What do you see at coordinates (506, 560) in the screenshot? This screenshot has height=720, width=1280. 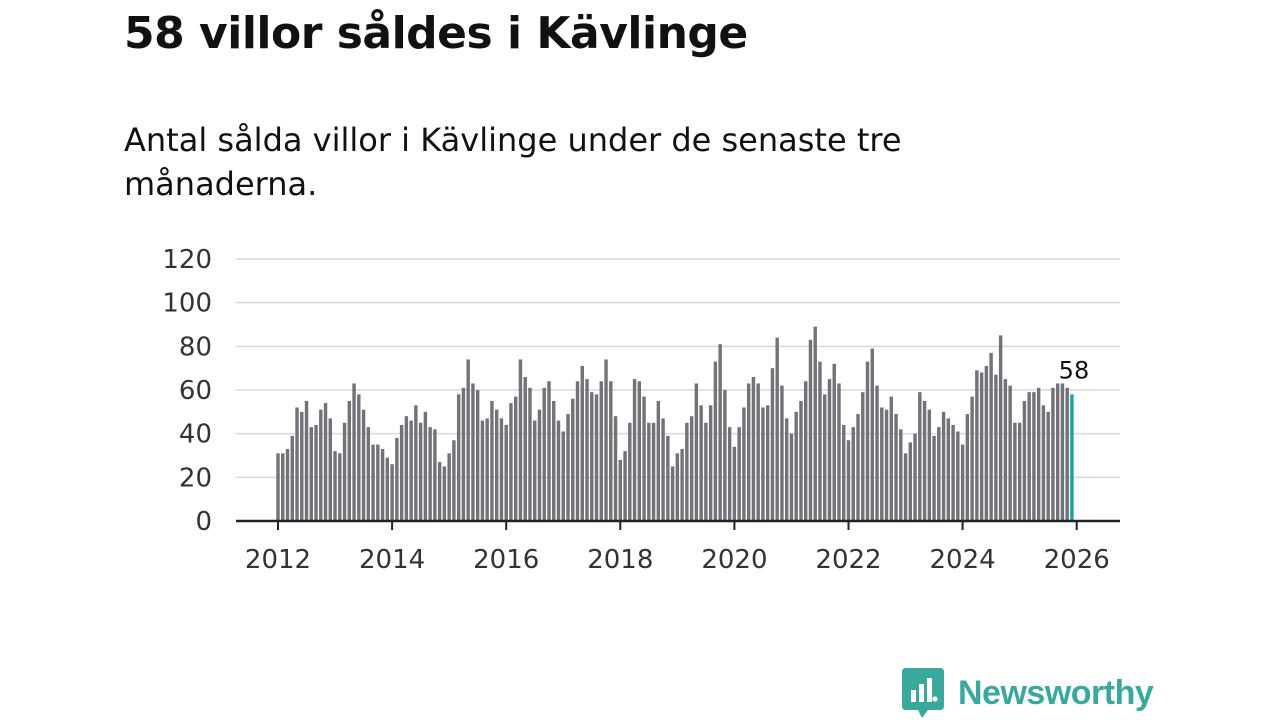 I see `x-tick-label-2016: 2016` at bounding box center [506, 560].